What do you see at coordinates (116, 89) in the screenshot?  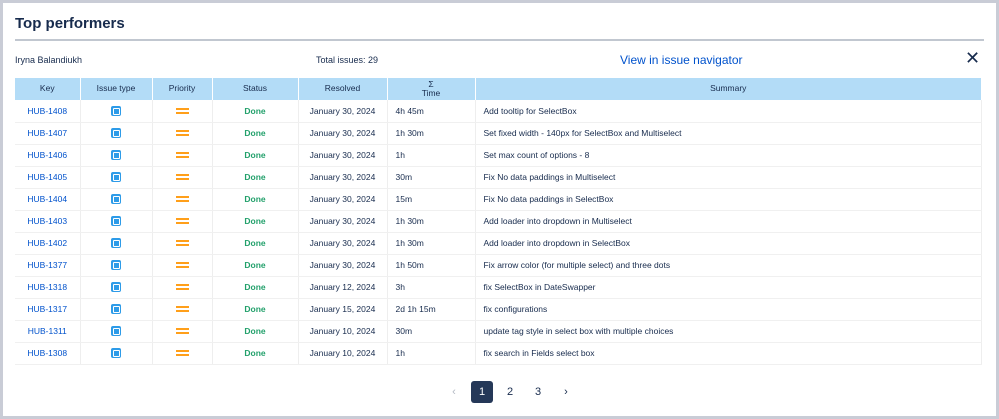 I see `column-issue-type: Issue type` at bounding box center [116, 89].